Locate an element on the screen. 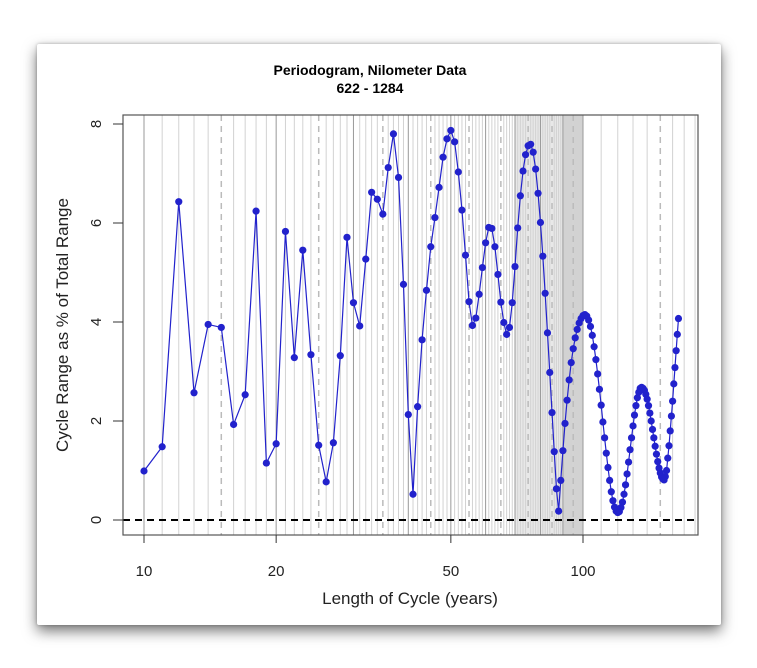  y-axis: 0 2 4 6 8 is located at coordinates (105, 322).